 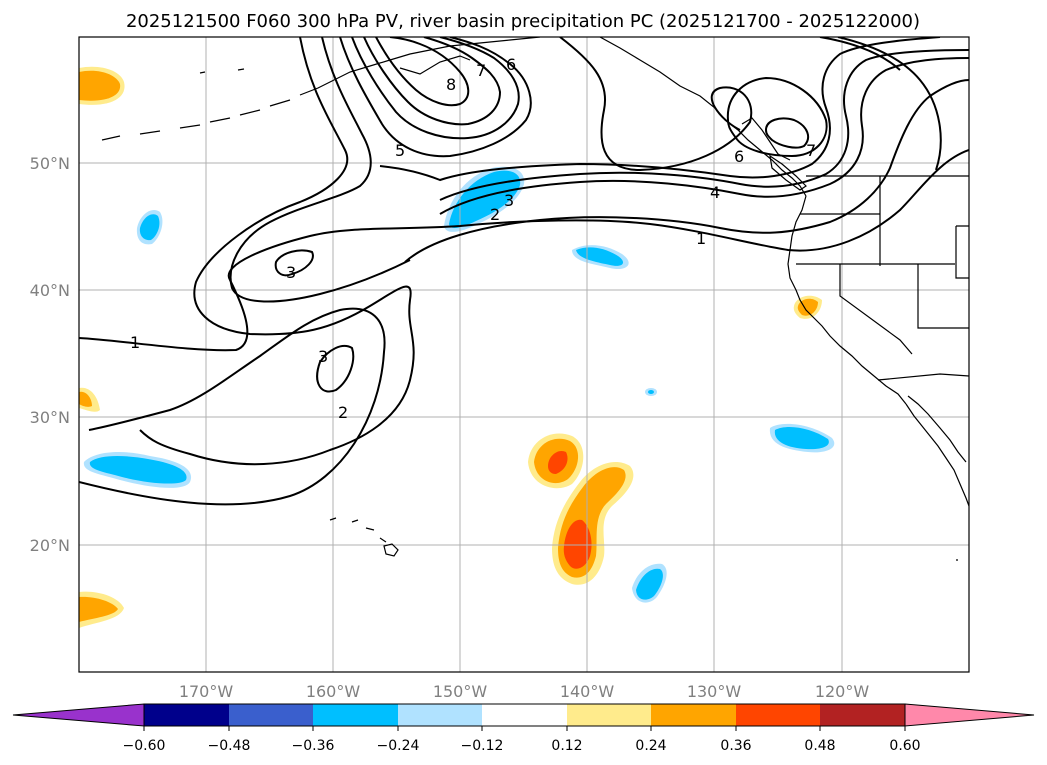 What do you see at coordinates (819, 746) in the screenshot?
I see `colorbar-tick-label: 0.48` at bounding box center [819, 746].